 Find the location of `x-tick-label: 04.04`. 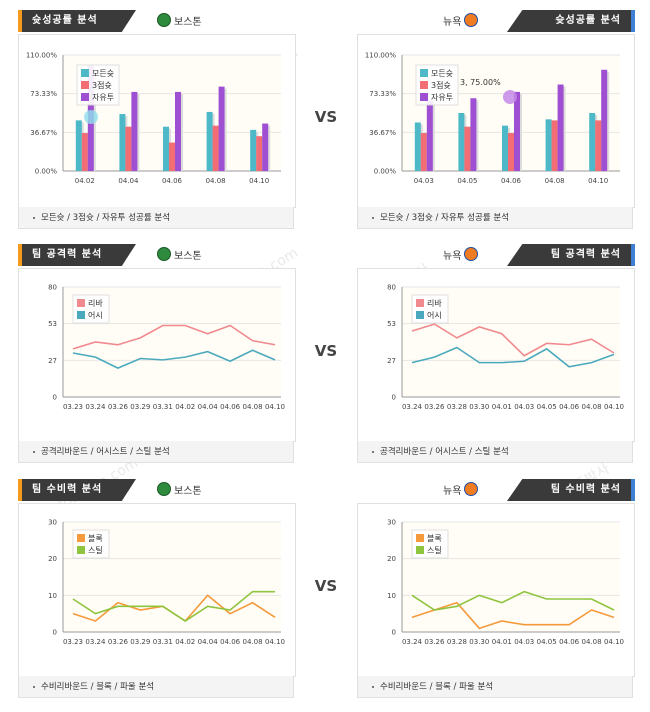

x-tick-label: 04.04 is located at coordinates (208, 407).